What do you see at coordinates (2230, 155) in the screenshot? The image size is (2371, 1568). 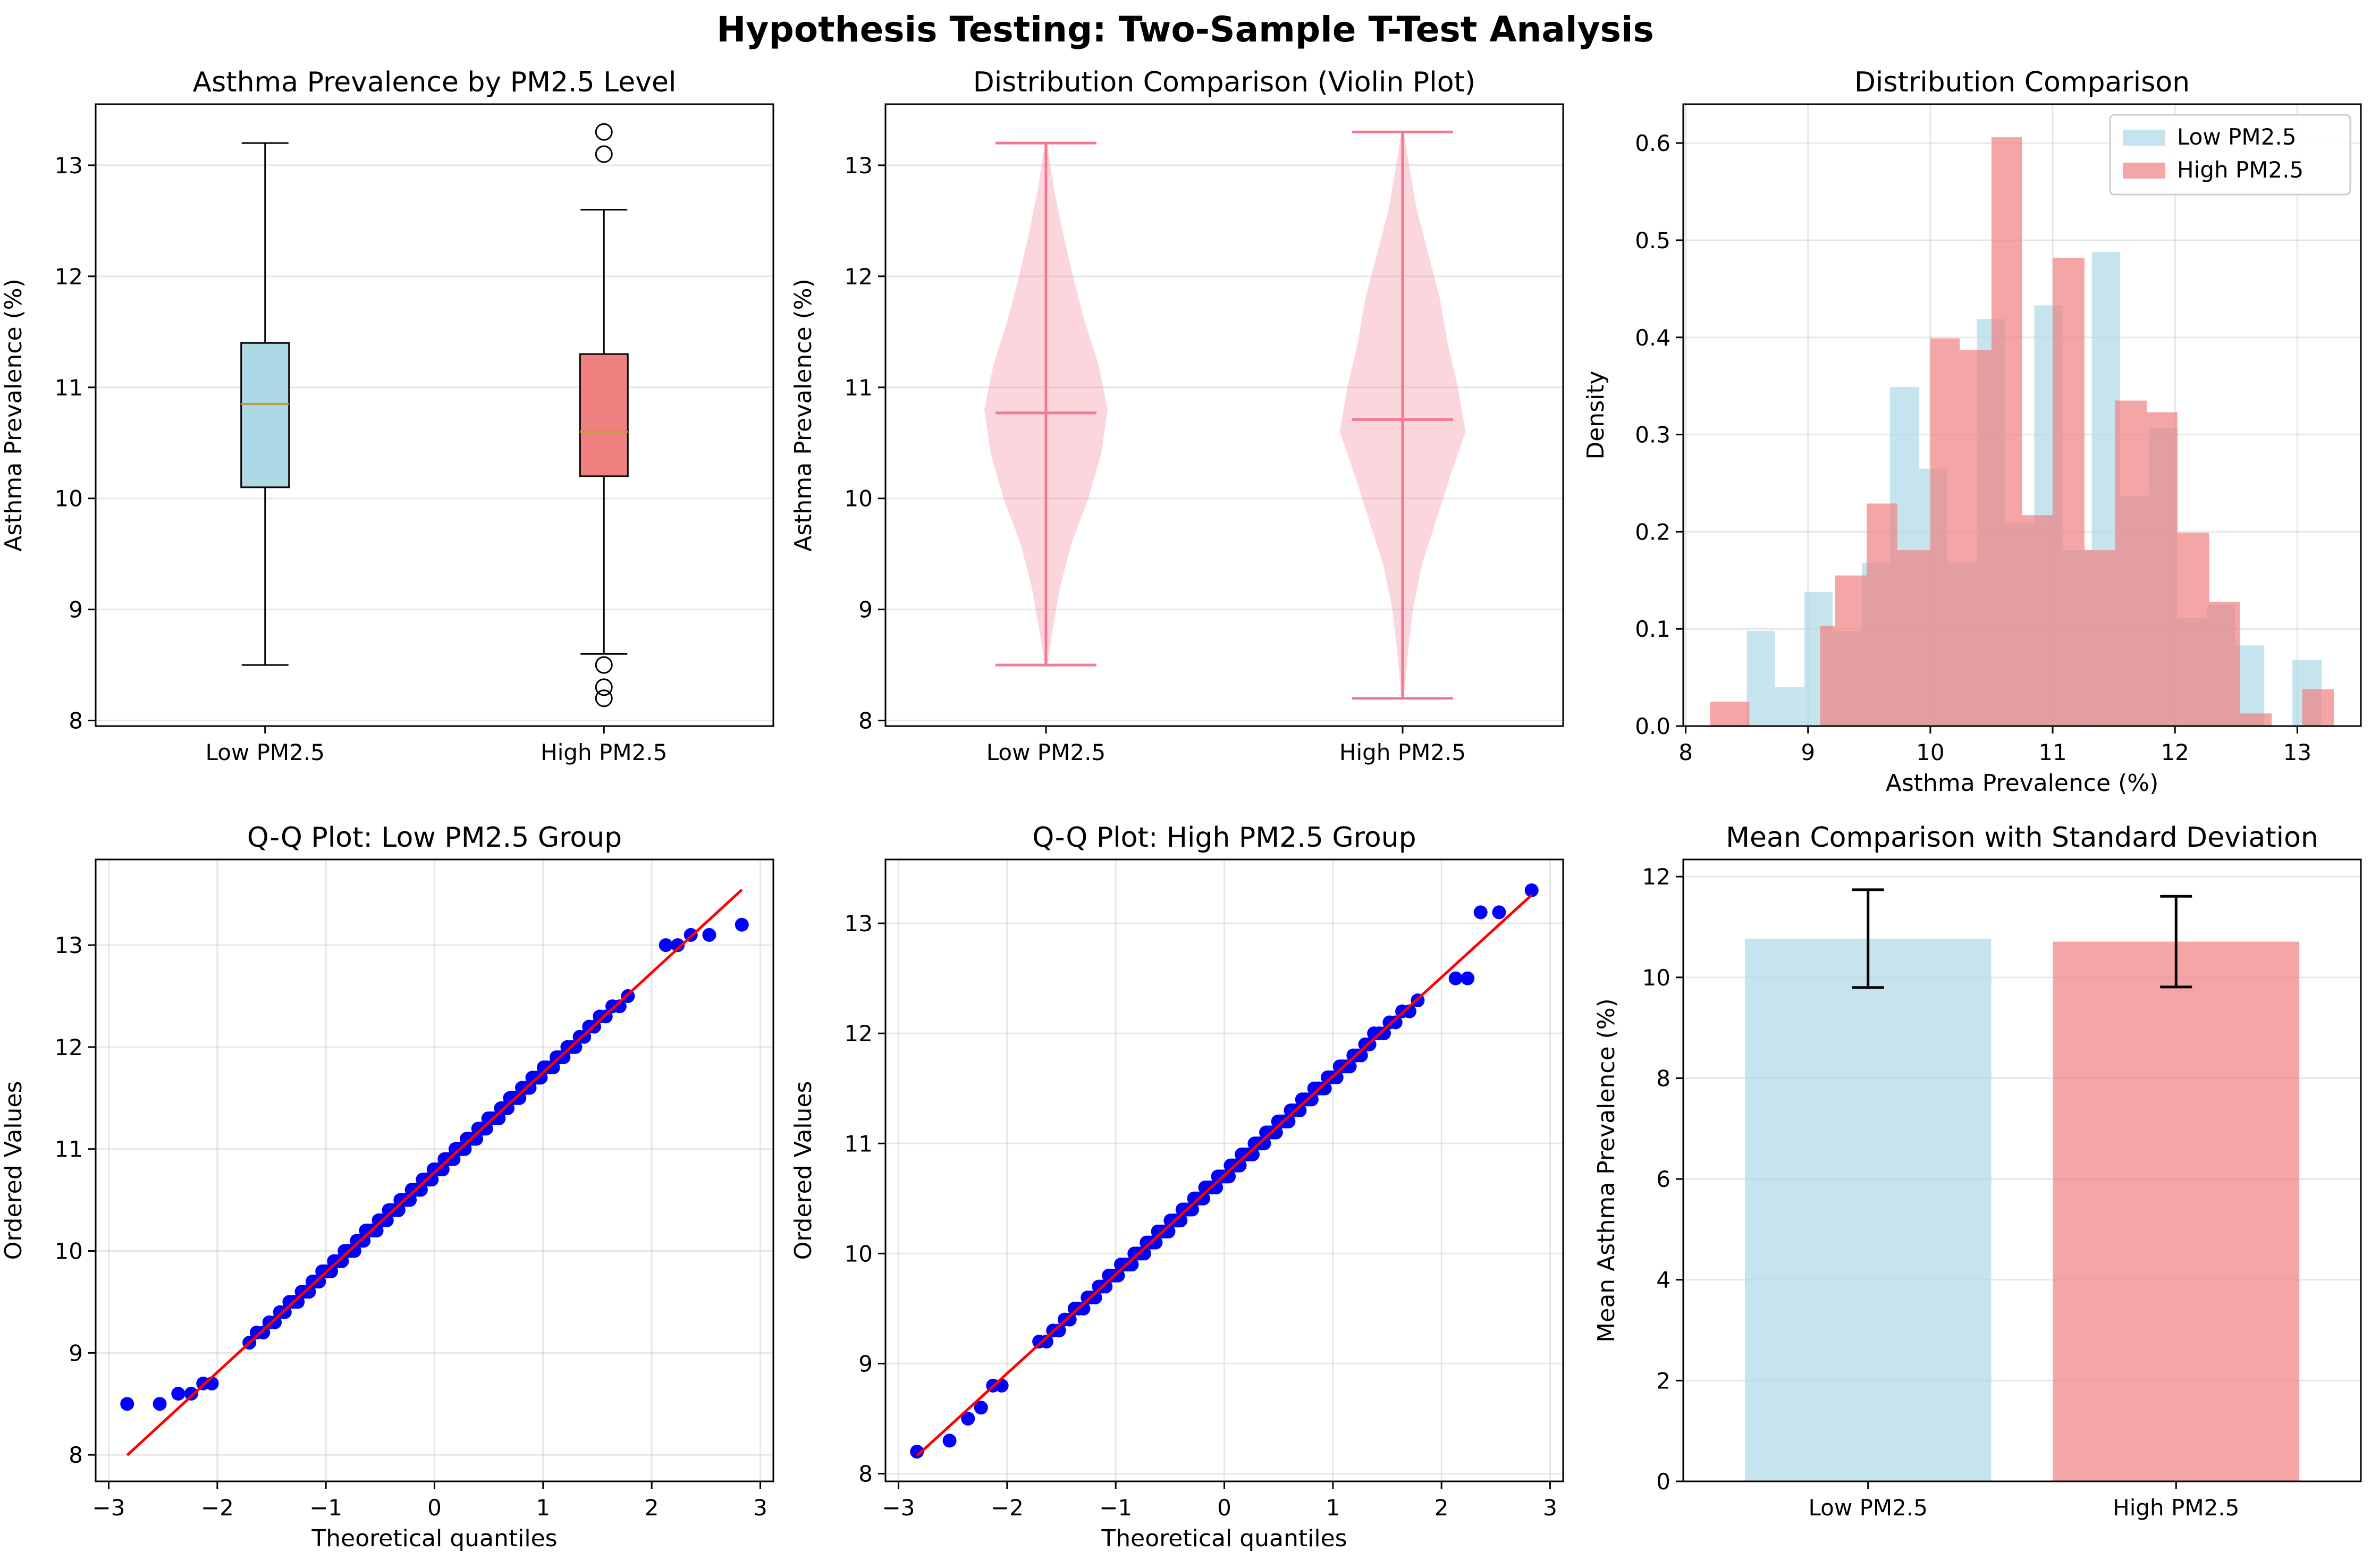 I see `legend-box` at bounding box center [2230, 155].